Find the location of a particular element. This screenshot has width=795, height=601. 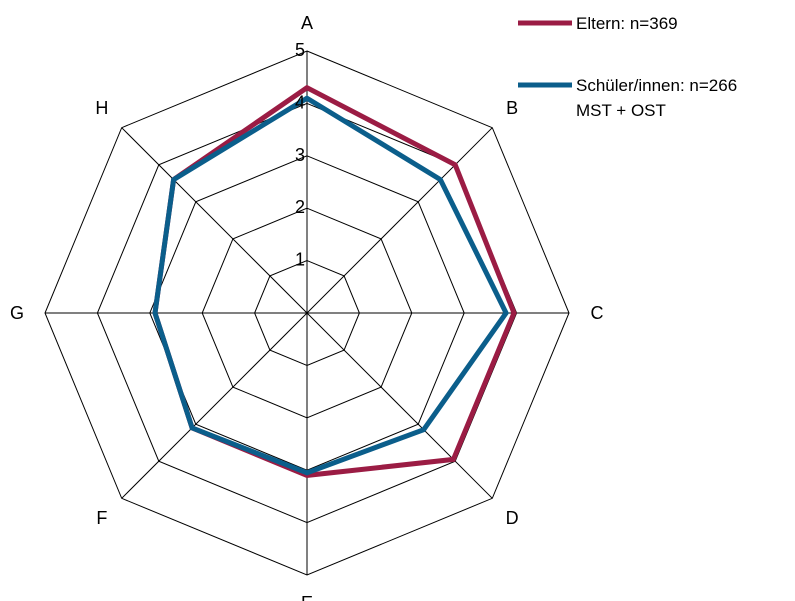

axis-label-C: C is located at coordinates (597, 313).